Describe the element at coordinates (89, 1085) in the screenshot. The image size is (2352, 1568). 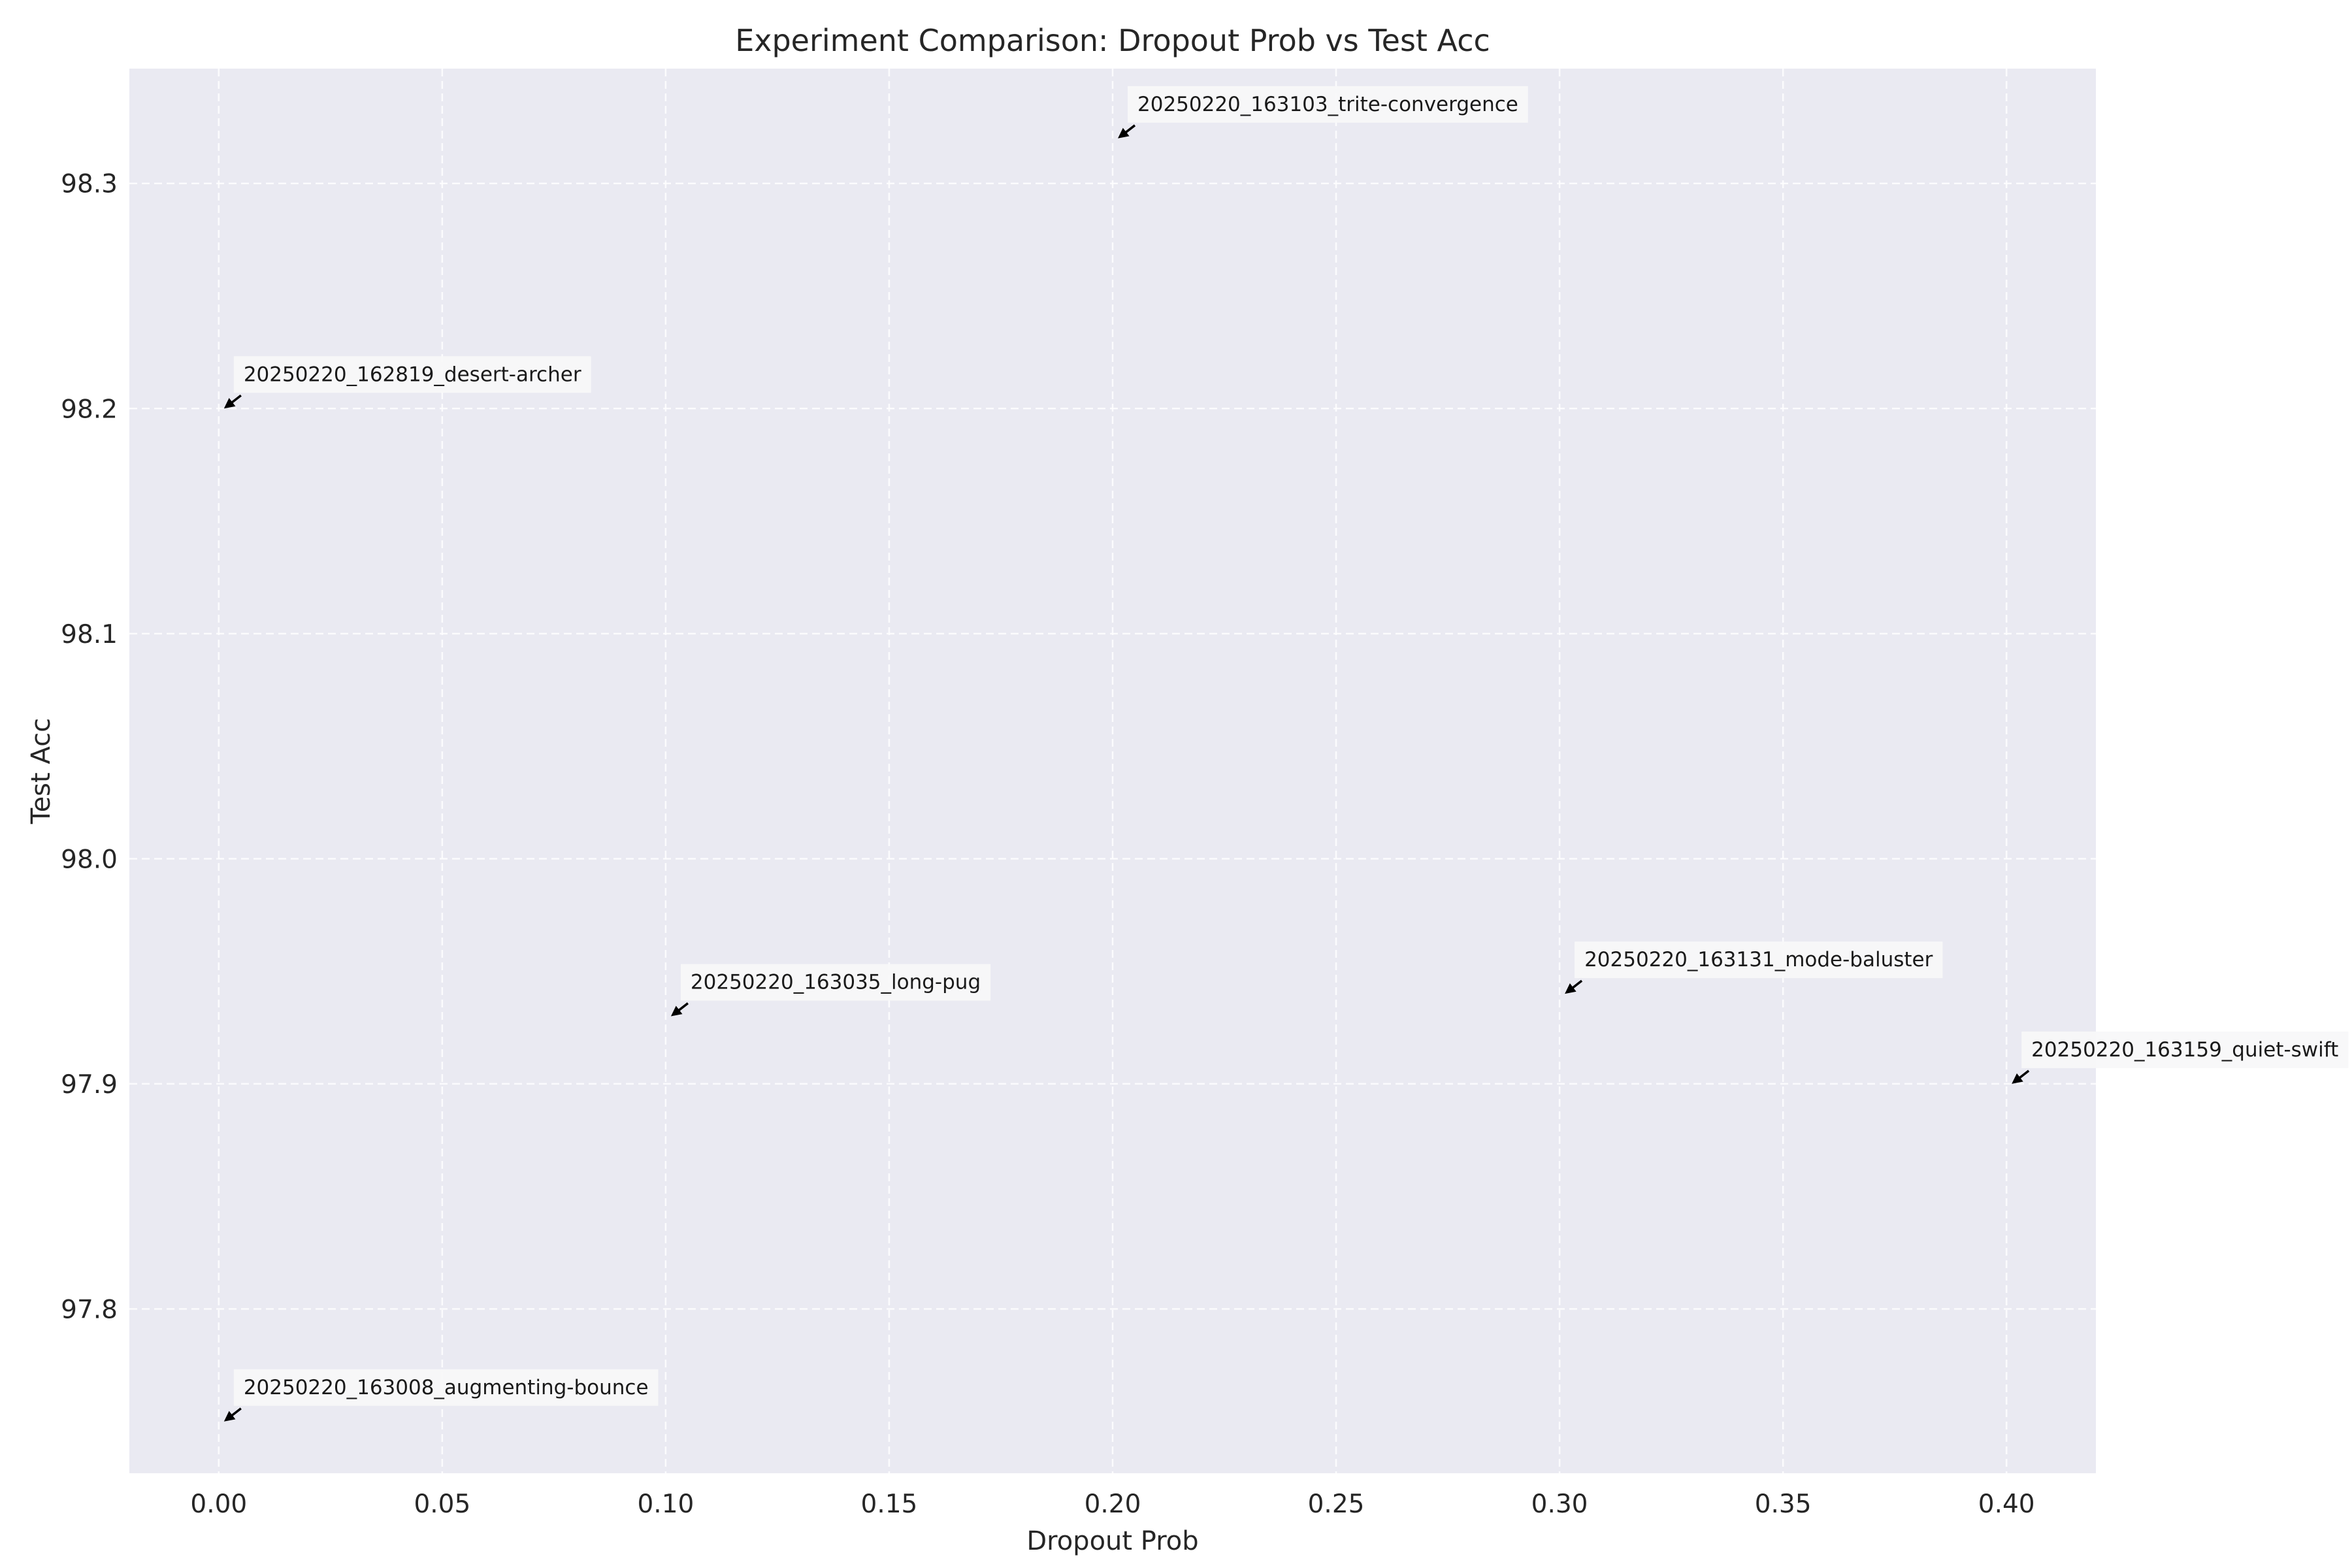
I see `y-tick-label: 97.9` at that location.